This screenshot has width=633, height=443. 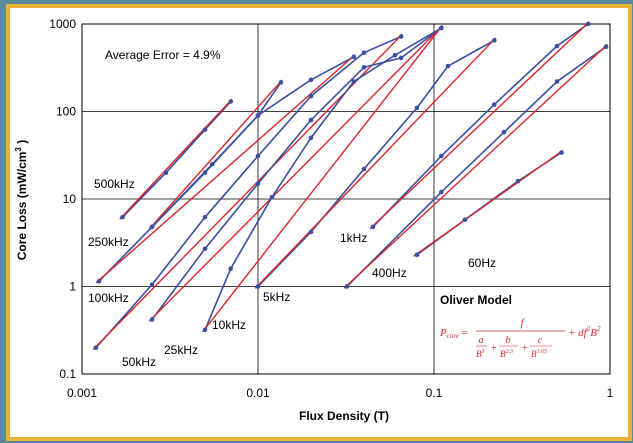 What do you see at coordinates (434, 393) in the screenshot?
I see `x-tick-label: 0.1` at bounding box center [434, 393].